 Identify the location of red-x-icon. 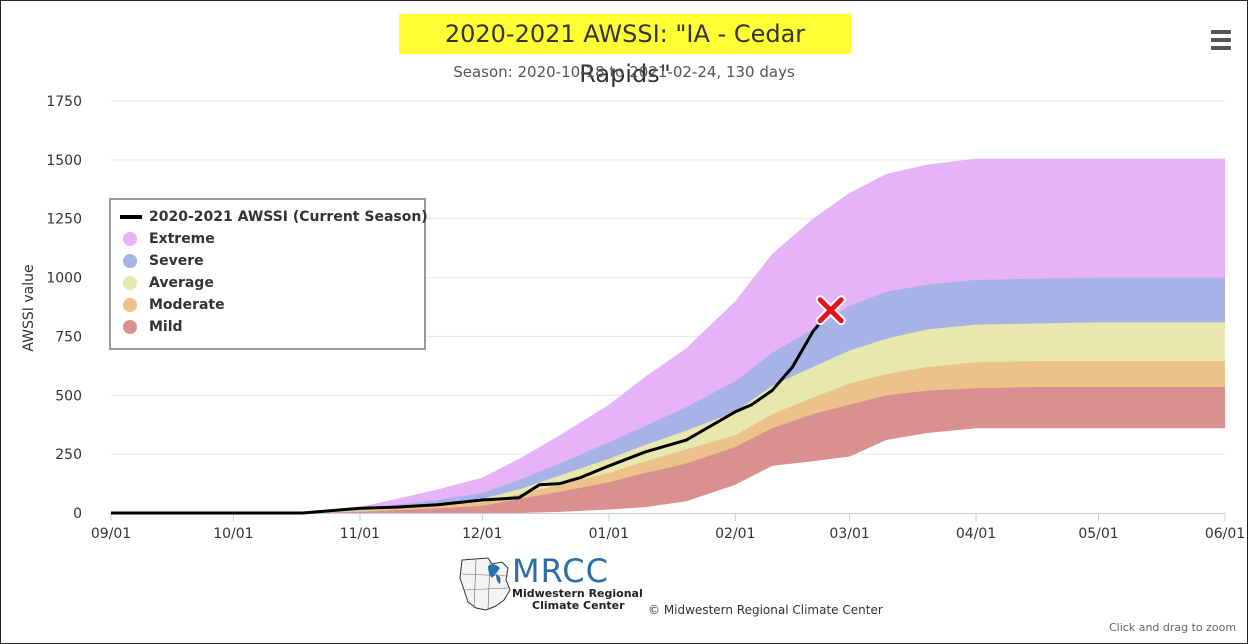
(830, 310).